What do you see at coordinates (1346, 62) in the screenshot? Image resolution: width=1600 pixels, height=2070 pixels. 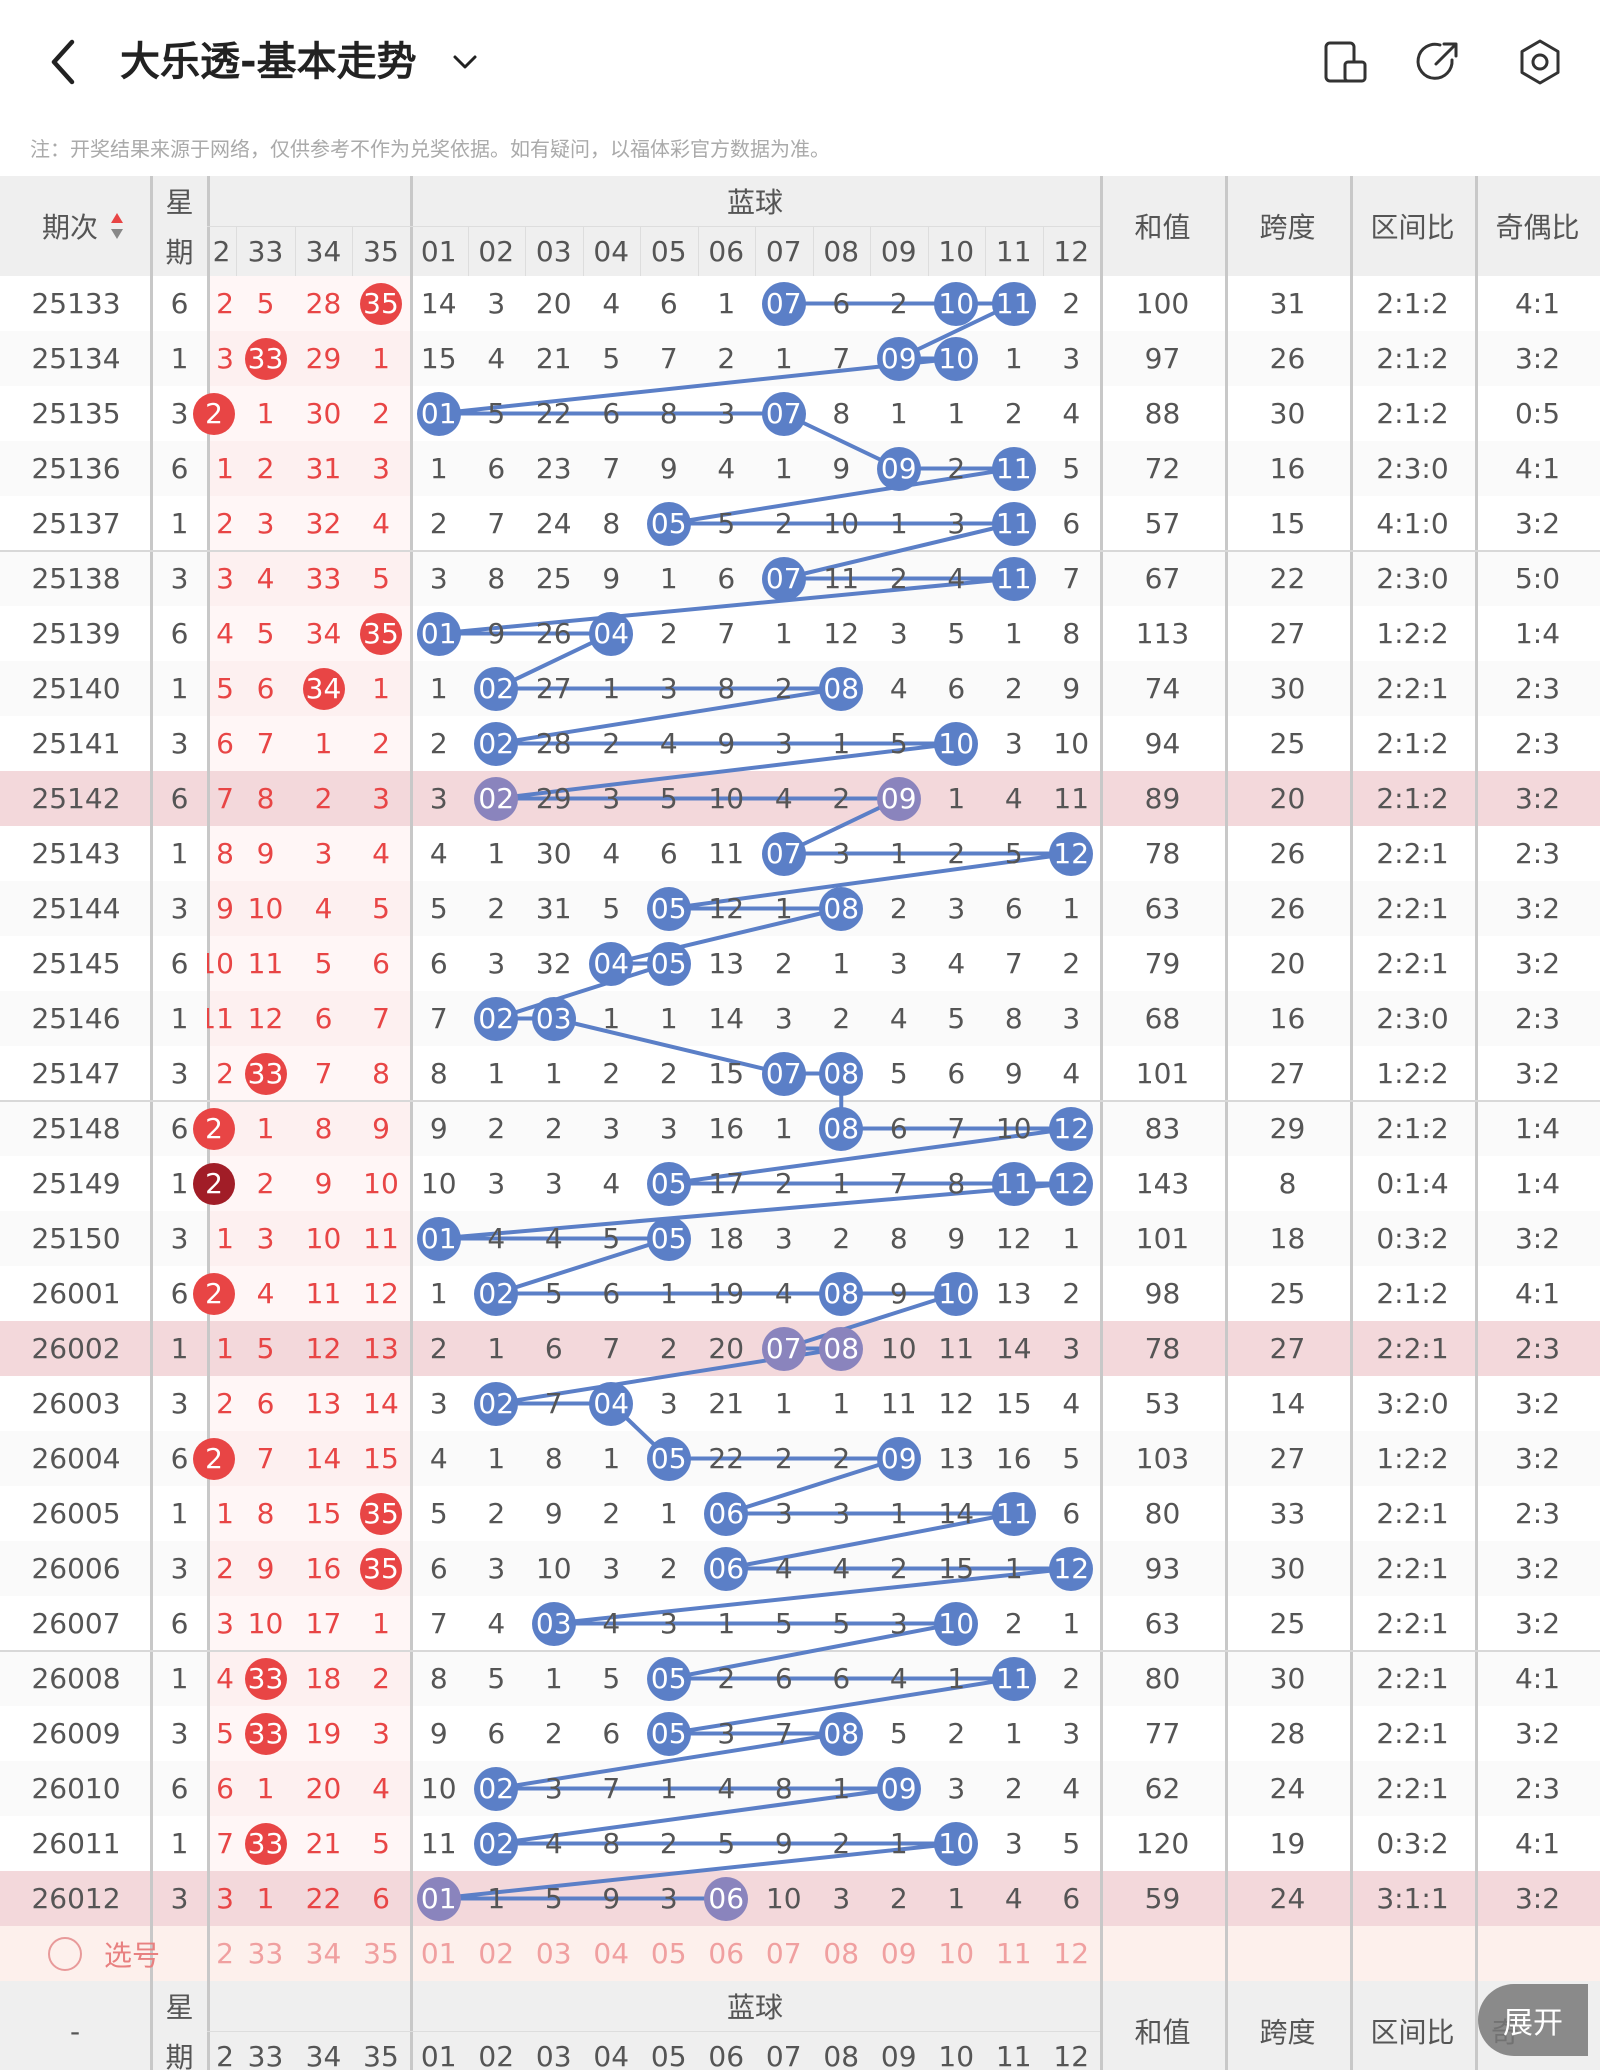 I see `split-screen-icon` at bounding box center [1346, 62].